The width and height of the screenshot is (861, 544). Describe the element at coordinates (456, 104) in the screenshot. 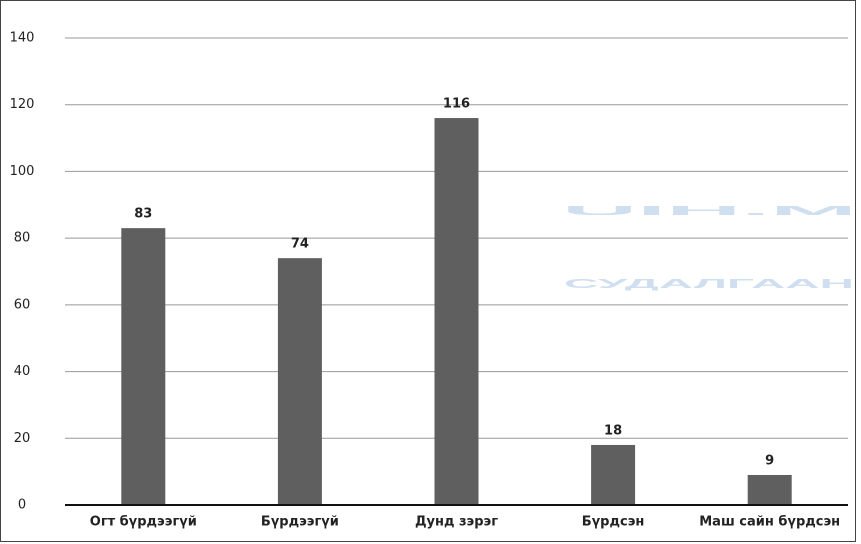

I see `data-label: 116` at that location.